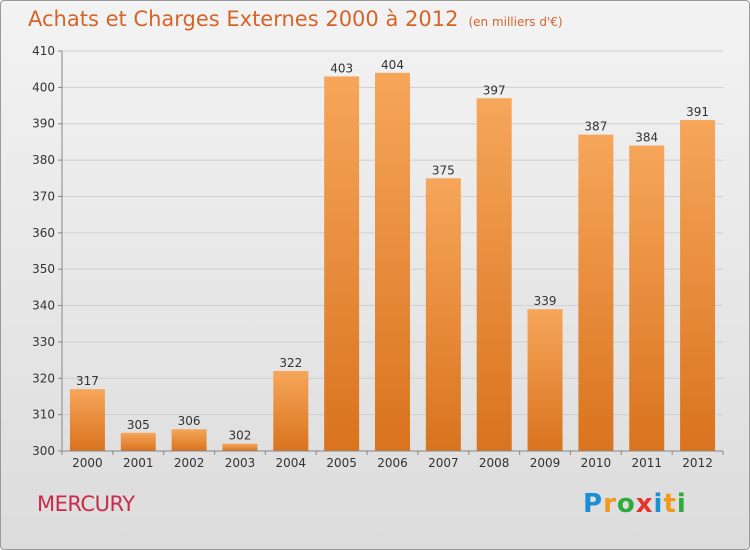  Describe the element at coordinates (189, 440) in the screenshot. I see `bar-2002` at that location.